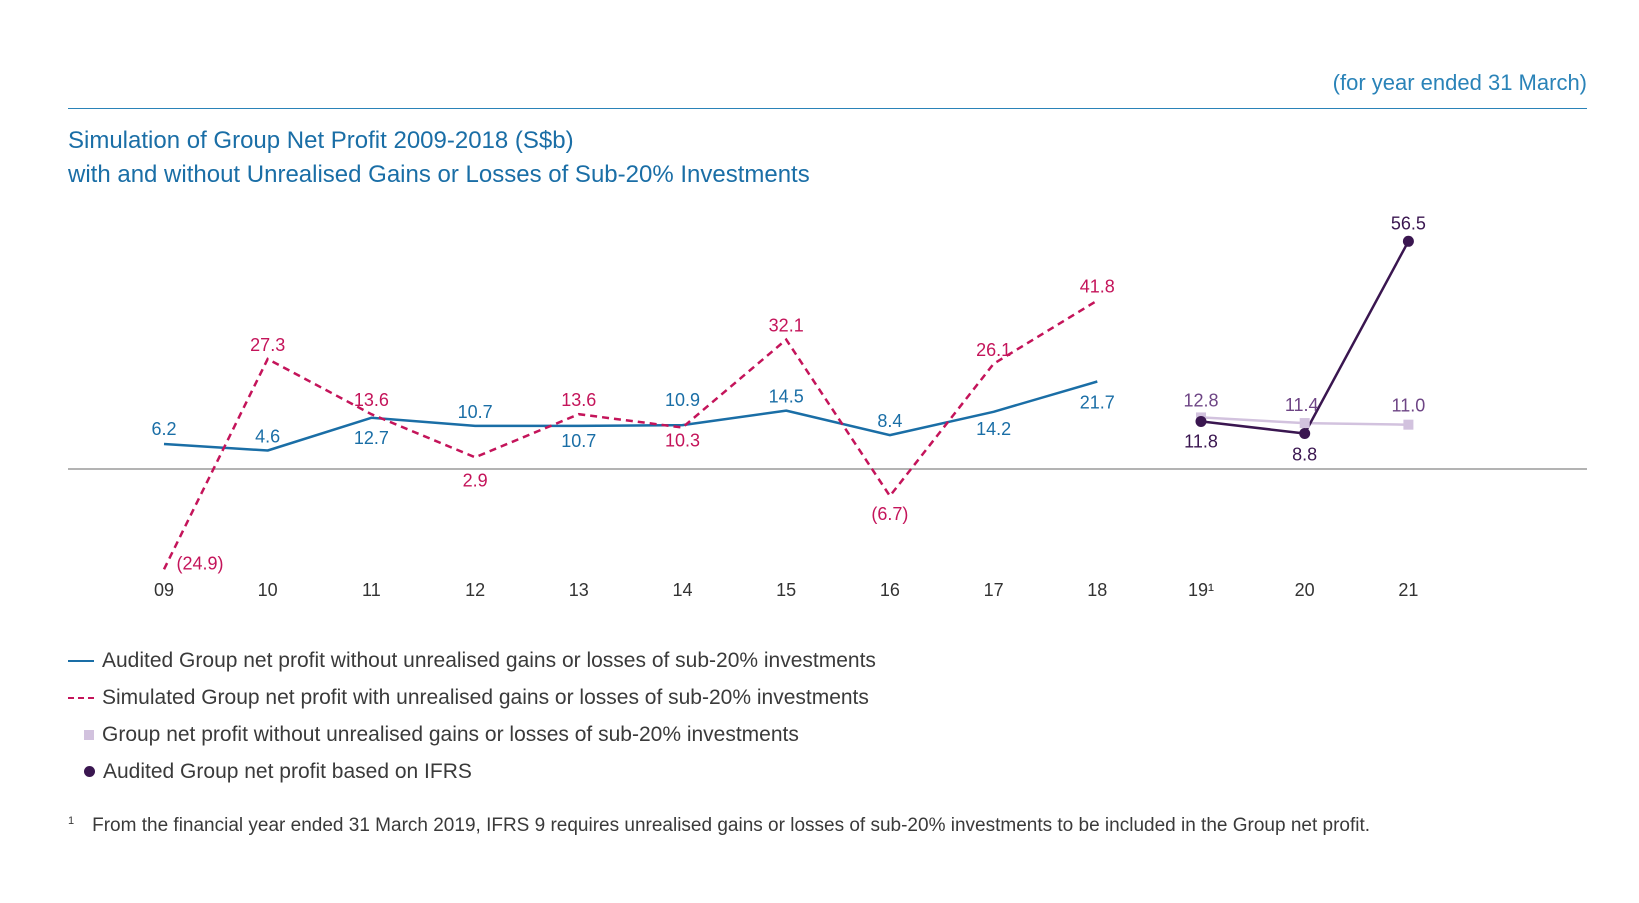  I want to click on data-label-ifrs-without: 11.0, so click(1409, 406).